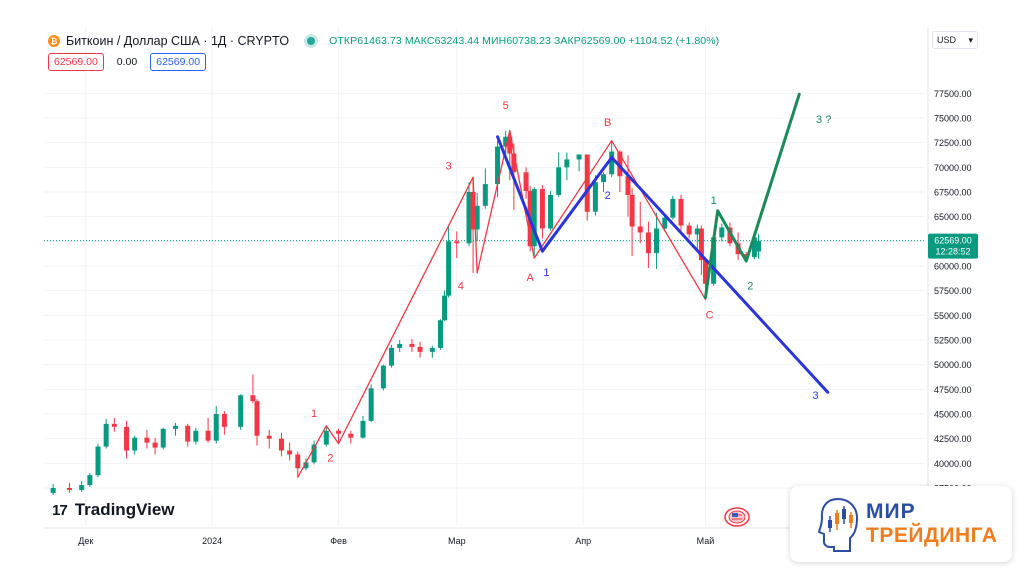  I want to click on wave-label-red: 1, so click(314, 414).